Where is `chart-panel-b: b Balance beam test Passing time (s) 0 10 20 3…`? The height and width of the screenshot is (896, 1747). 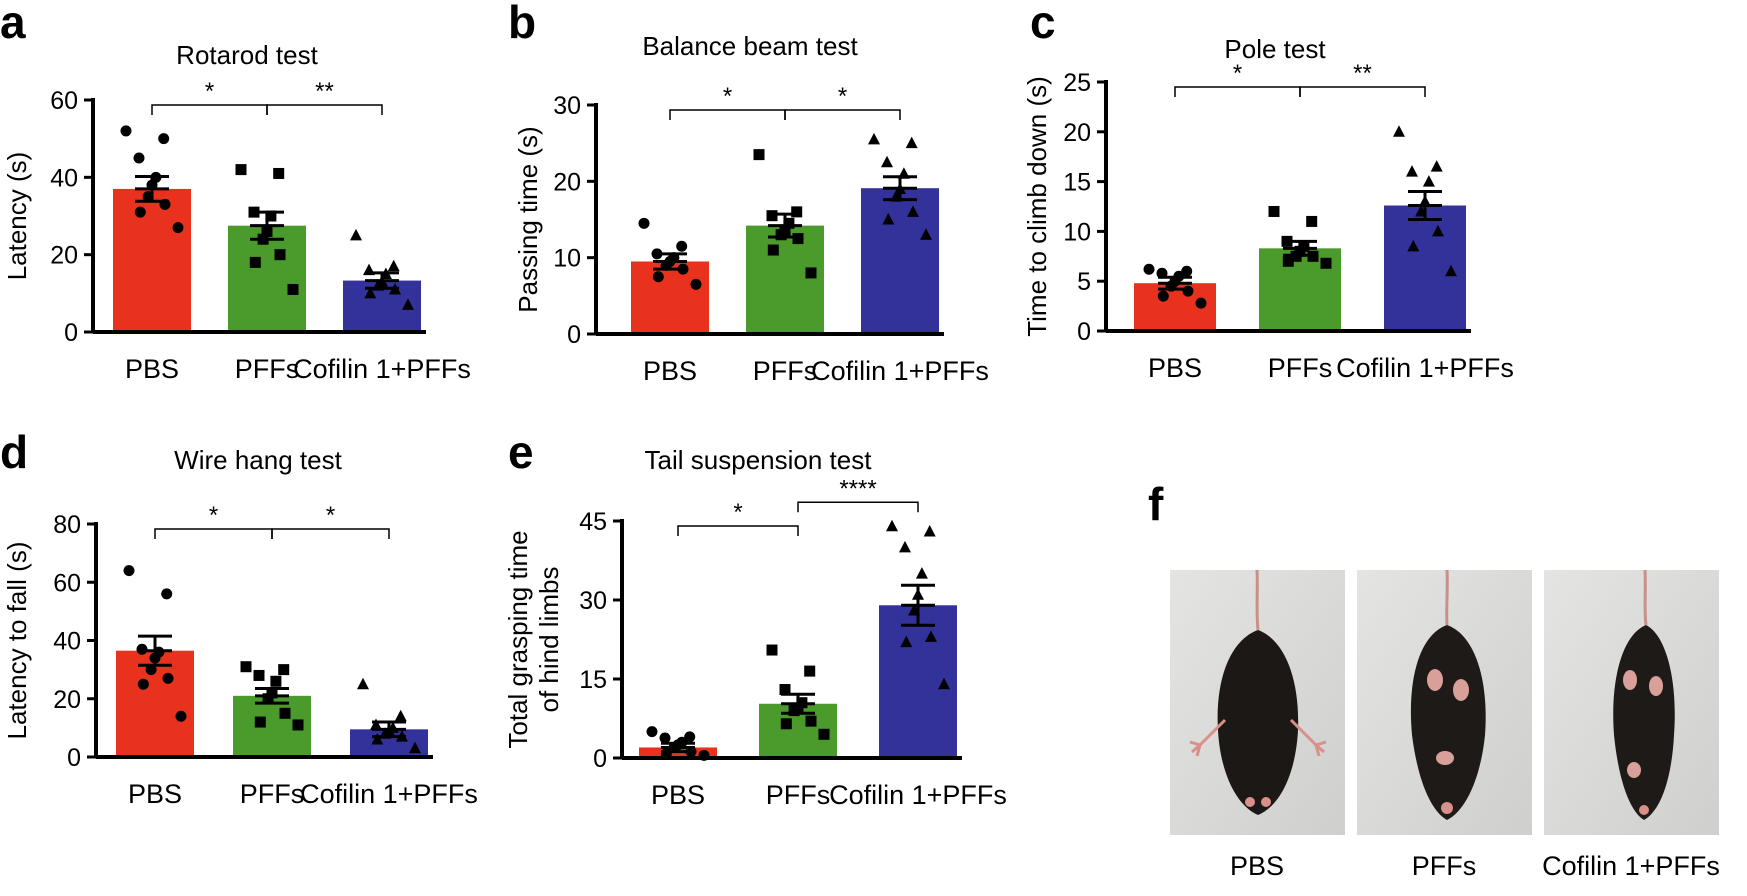
chart-panel-b: b Balance beam test Passing time (s) 0 10 20 3… is located at coordinates (748, 193).